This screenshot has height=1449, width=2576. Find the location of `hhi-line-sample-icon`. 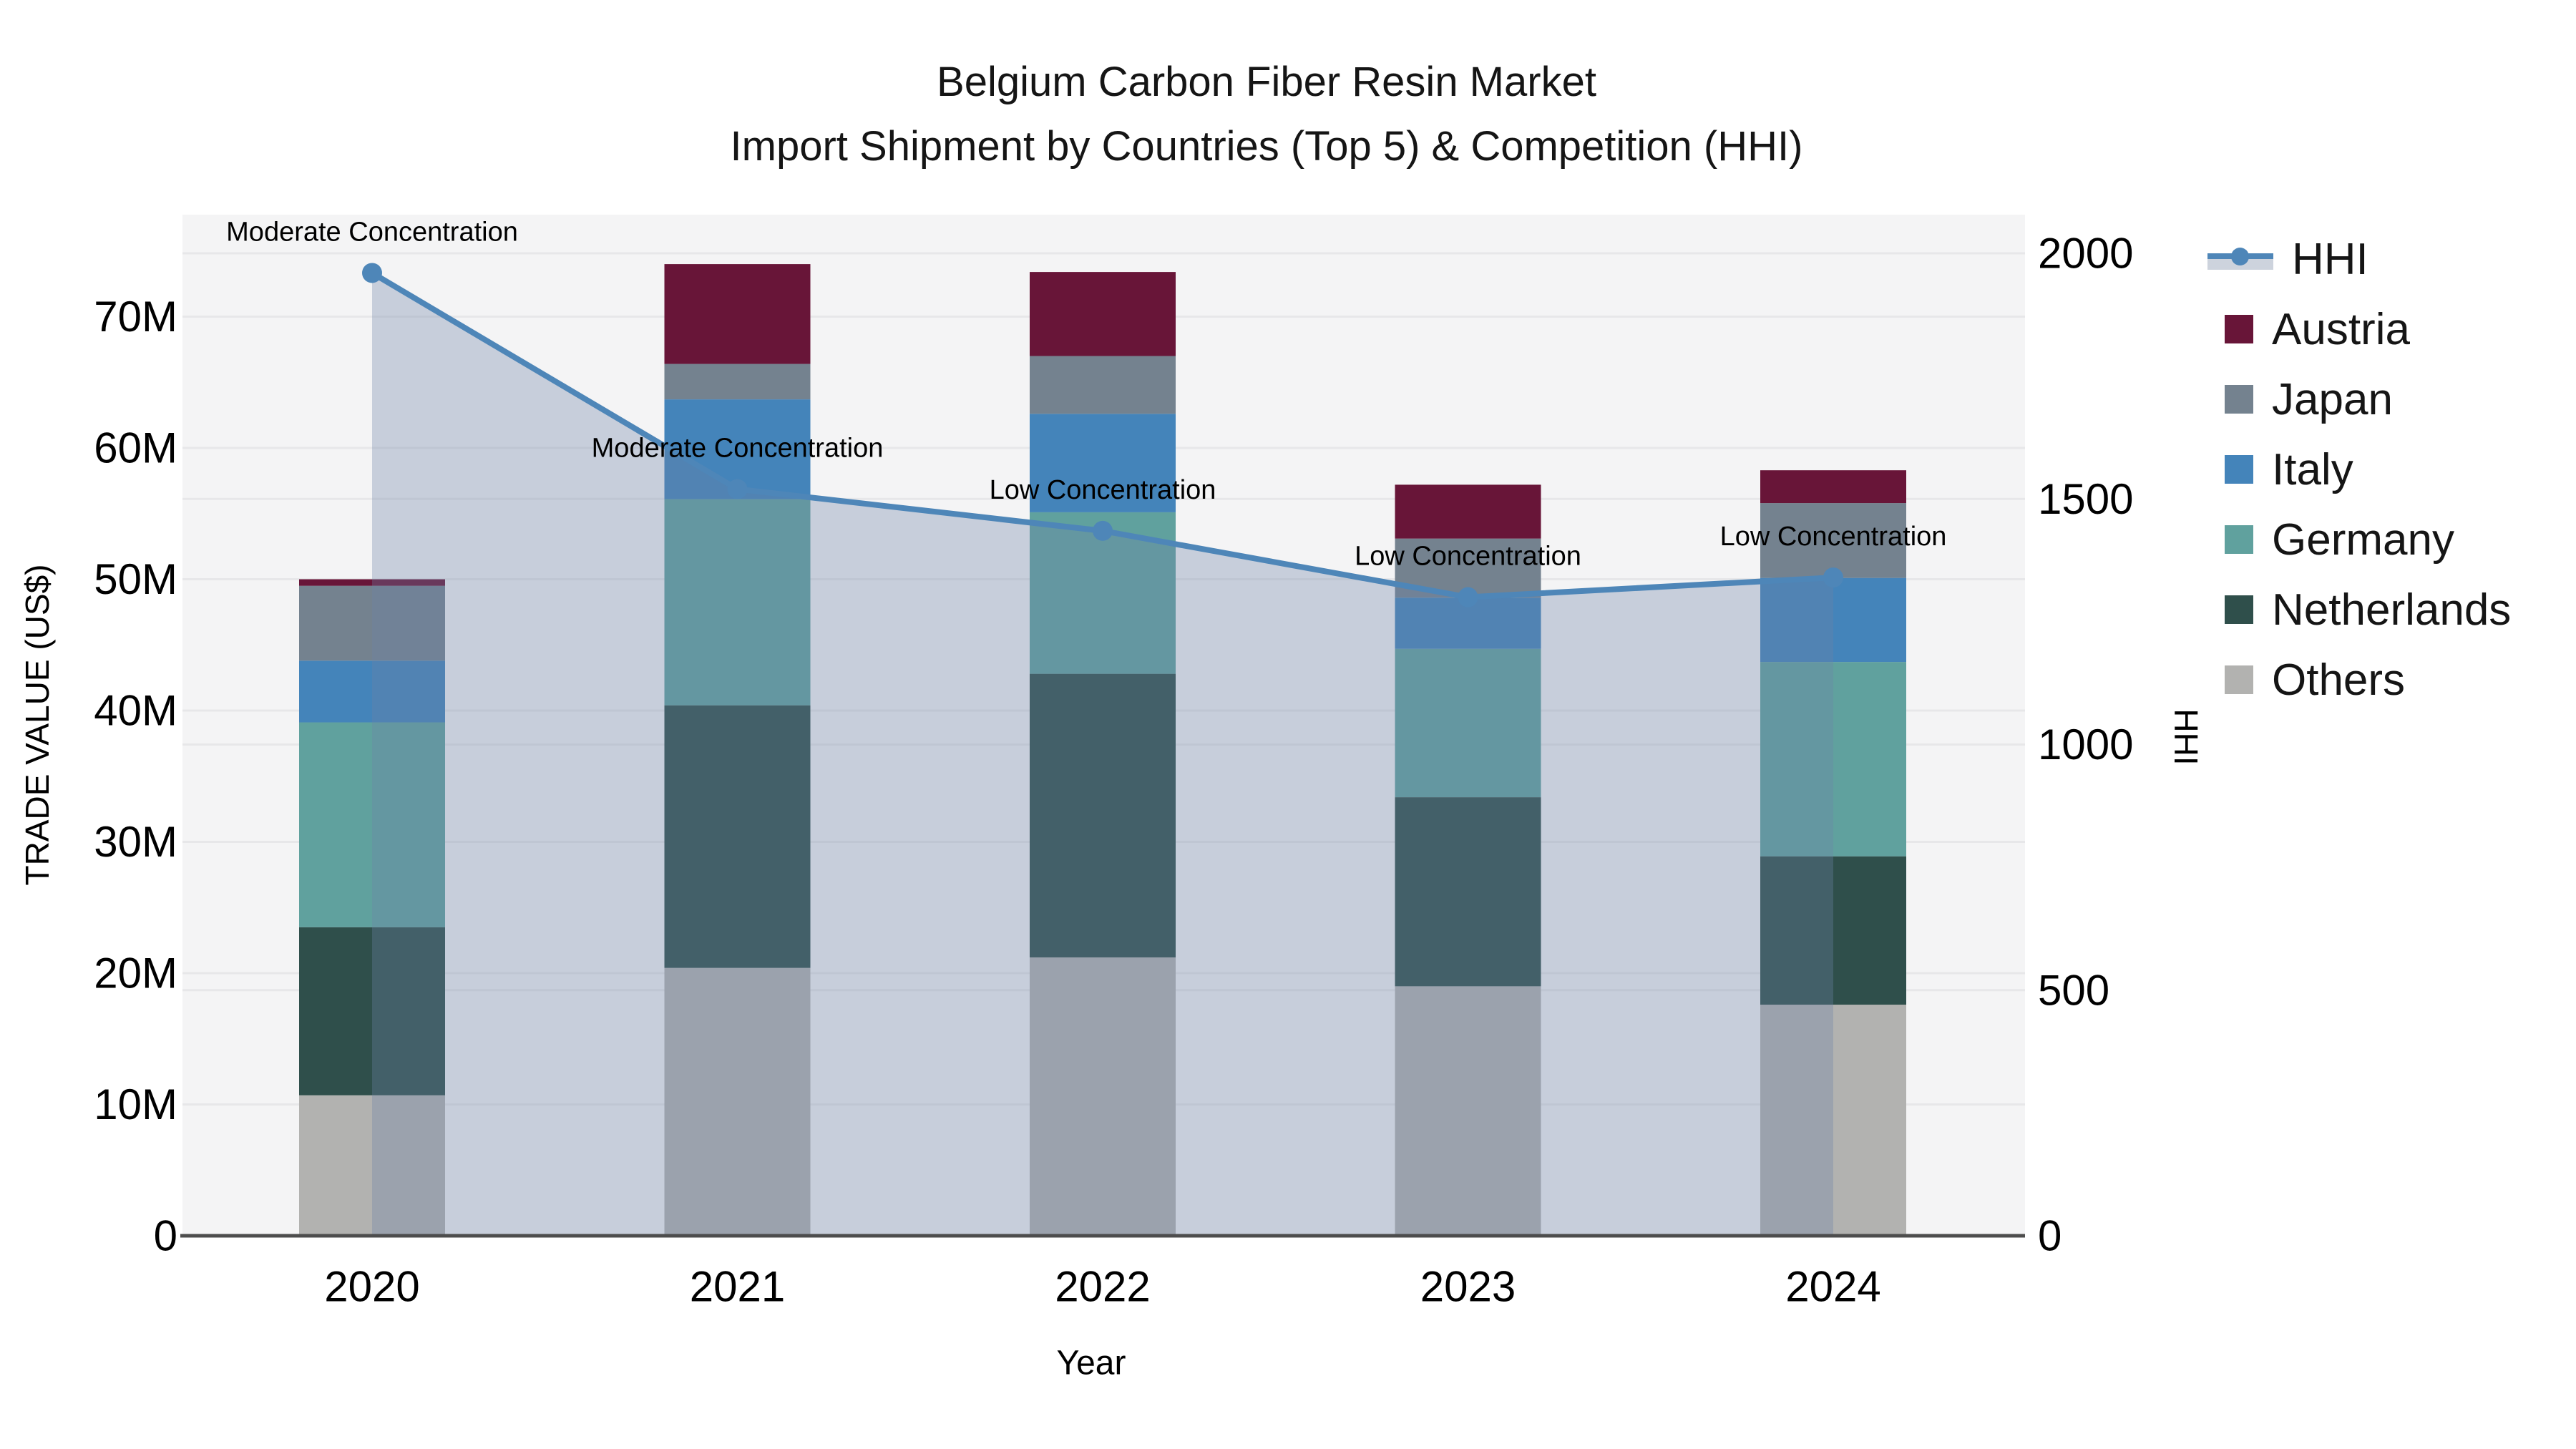

hhi-line-sample-icon is located at coordinates (2240, 259).